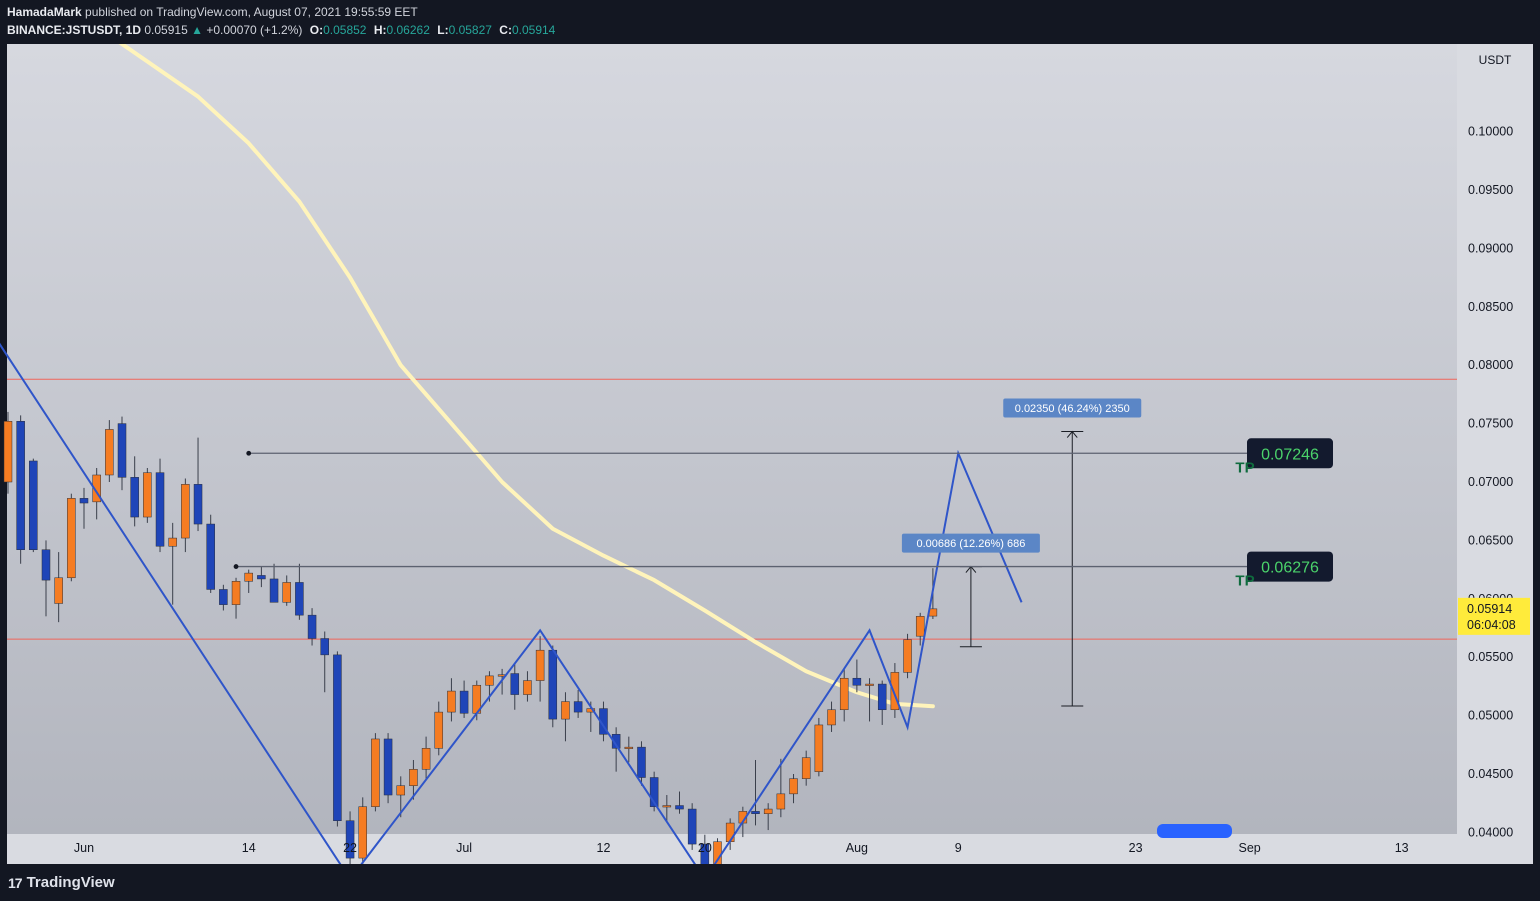 The height and width of the screenshot is (901, 1540). I want to click on current-price-label: 0.05914, so click(1489, 609).